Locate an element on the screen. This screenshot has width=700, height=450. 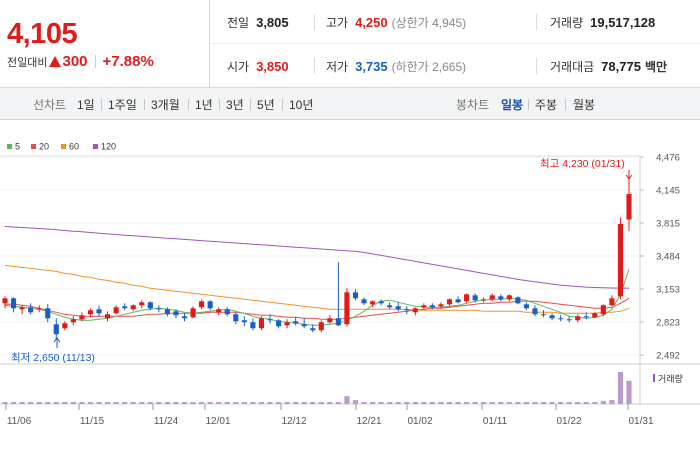
tab-1week: 1주일 is located at coordinates (122, 105).